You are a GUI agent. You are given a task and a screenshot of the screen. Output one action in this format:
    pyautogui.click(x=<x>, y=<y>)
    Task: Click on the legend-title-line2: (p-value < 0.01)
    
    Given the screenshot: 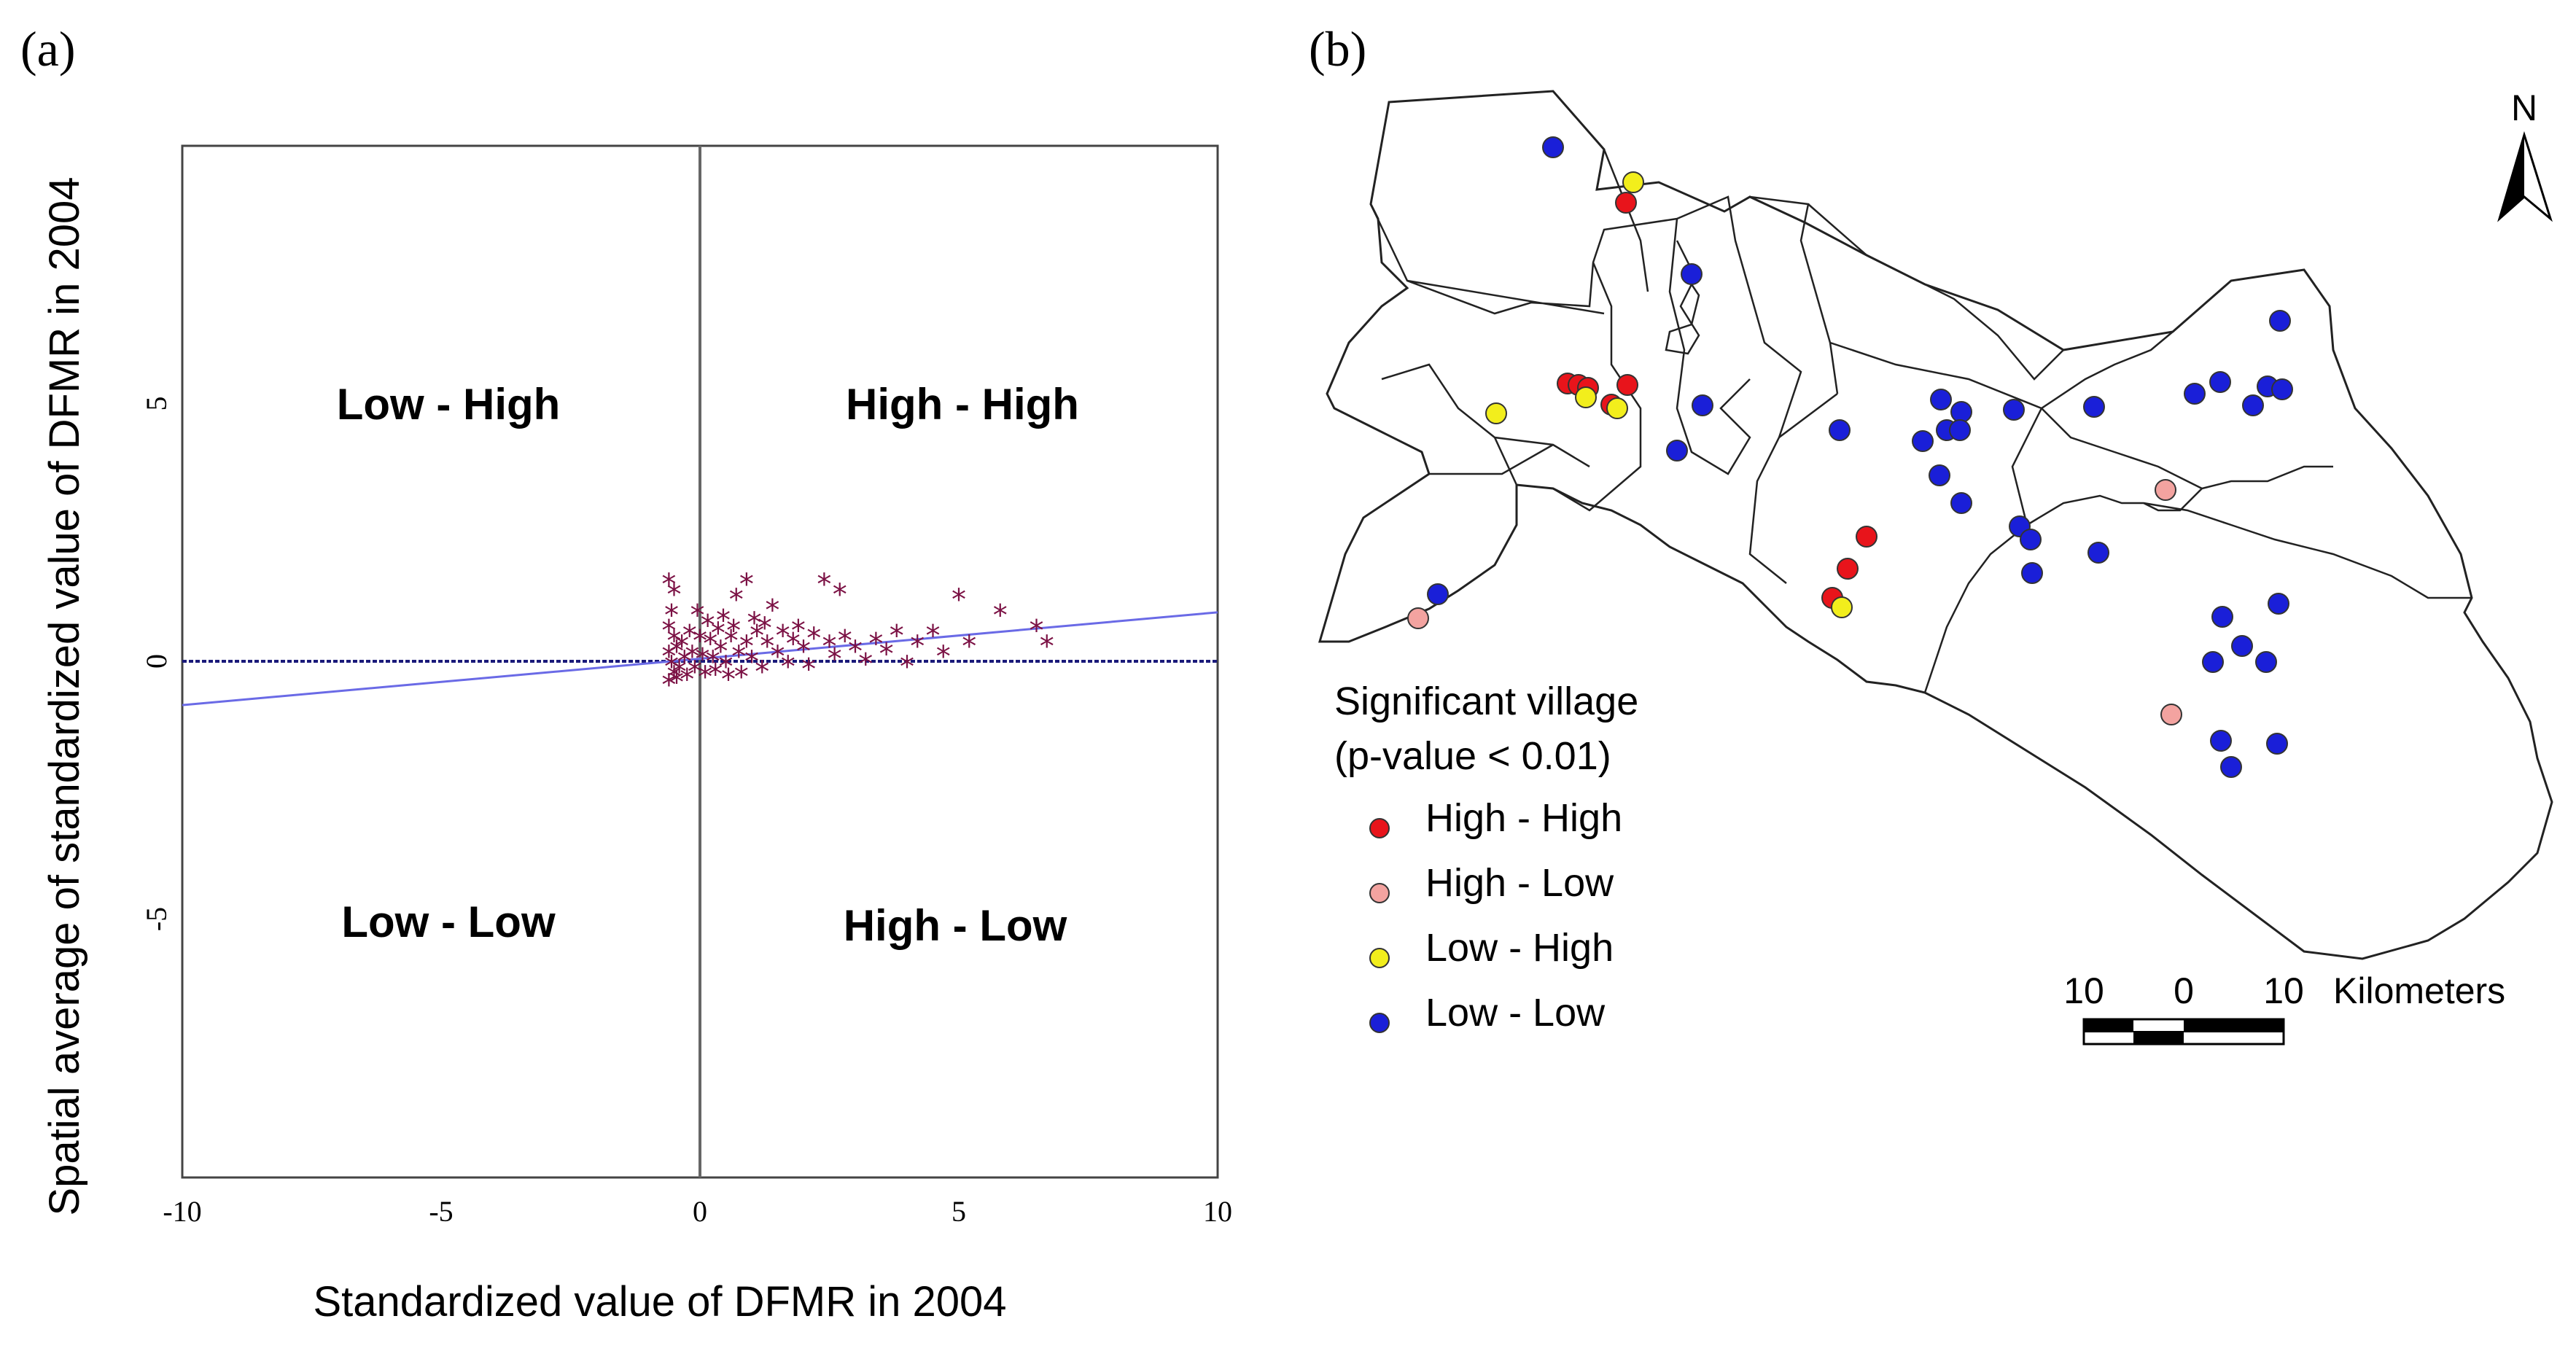 What is the action you would take?
    pyautogui.click(x=1472, y=756)
    